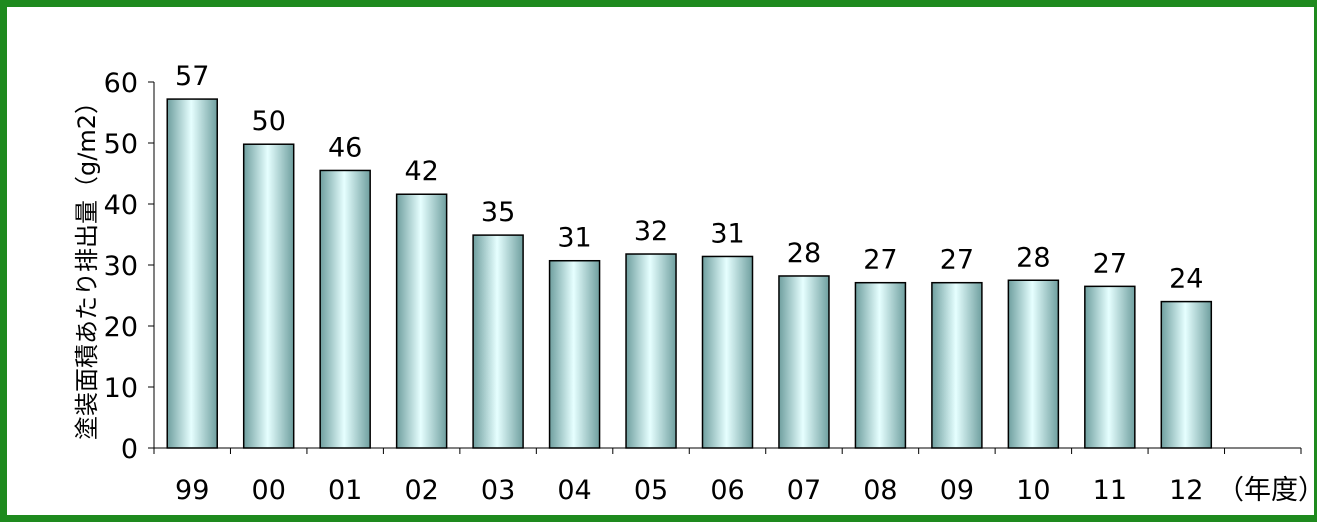  What do you see at coordinates (689, 490) in the screenshot?
I see `x-tick-labels: 99 00 01 02 03 04 05 06 07 08 09 10 11 12` at bounding box center [689, 490].